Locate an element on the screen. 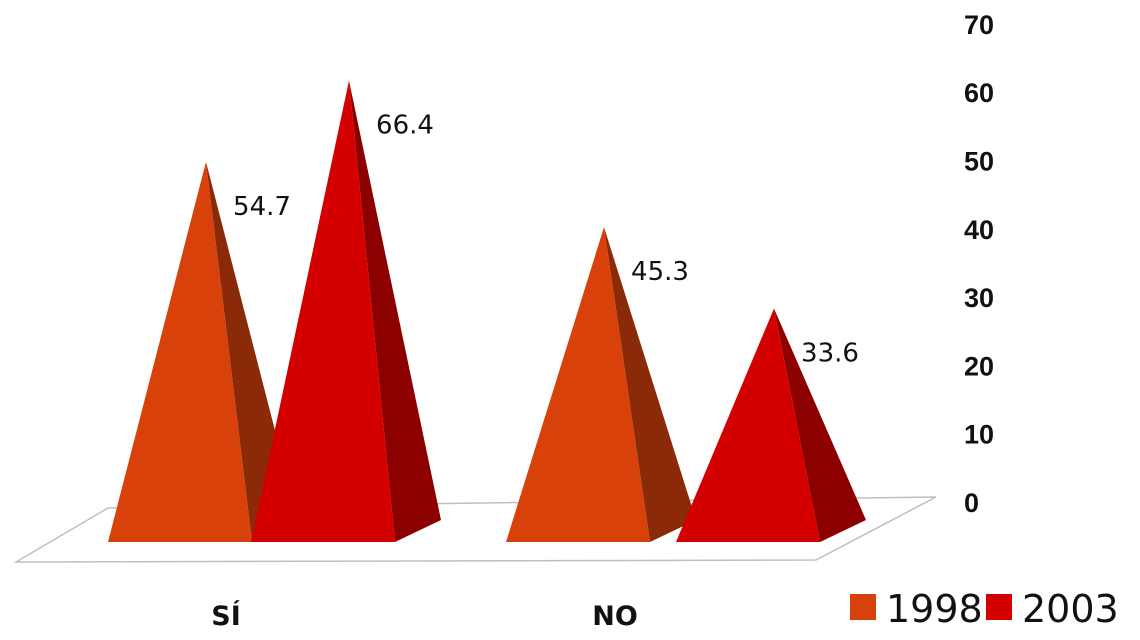  pyramid-2003-si is located at coordinates (346, 311).